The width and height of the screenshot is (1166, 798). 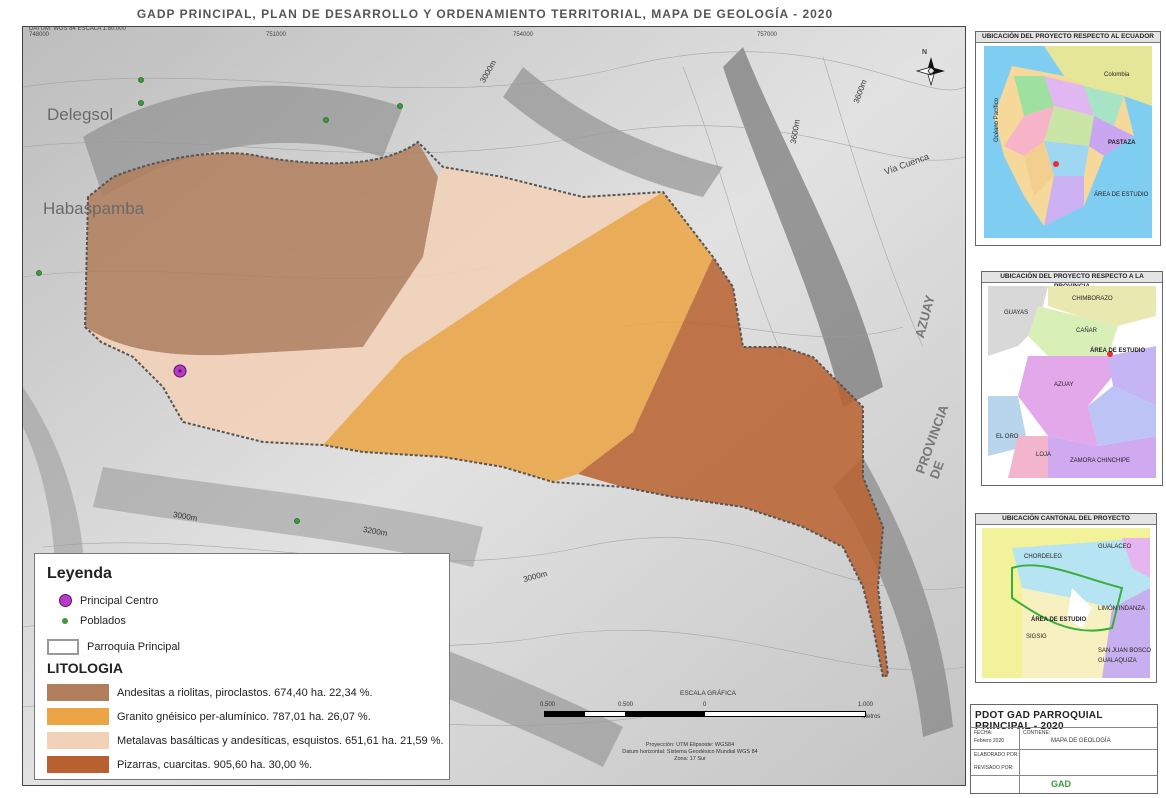 I want to click on inset-title: UBICACIÓN CANTONAL DEL PROYECTO, so click(x=1066, y=519).